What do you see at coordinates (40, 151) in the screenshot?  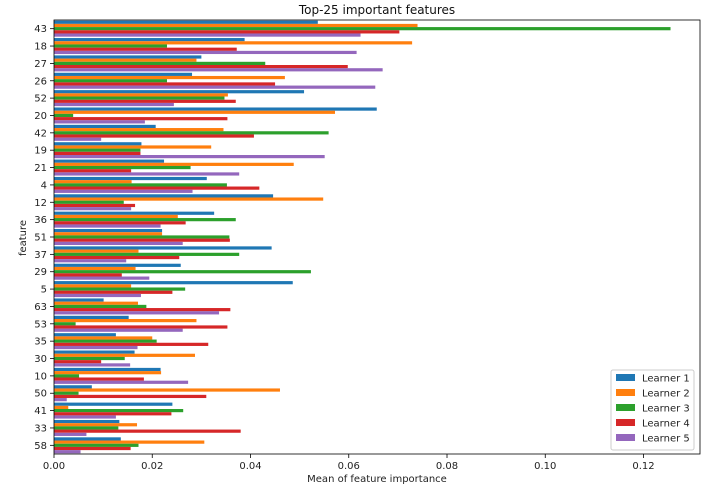 I see `y-tick-label: 19` at bounding box center [40, 151].